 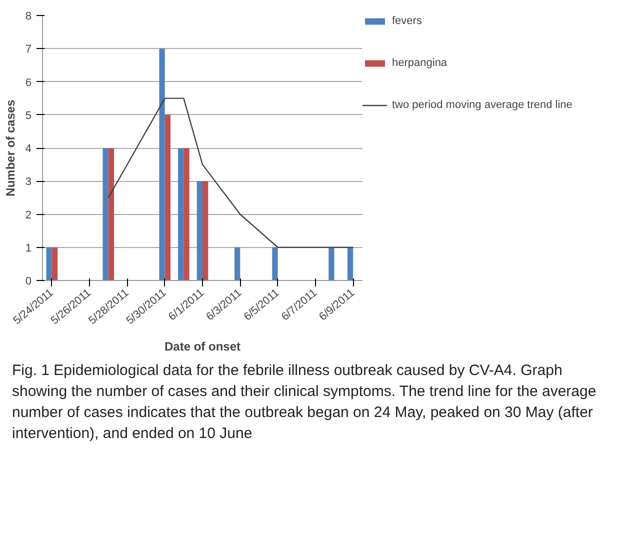 I want to click on y-tick-label: 1, so click(x=28, y=248).